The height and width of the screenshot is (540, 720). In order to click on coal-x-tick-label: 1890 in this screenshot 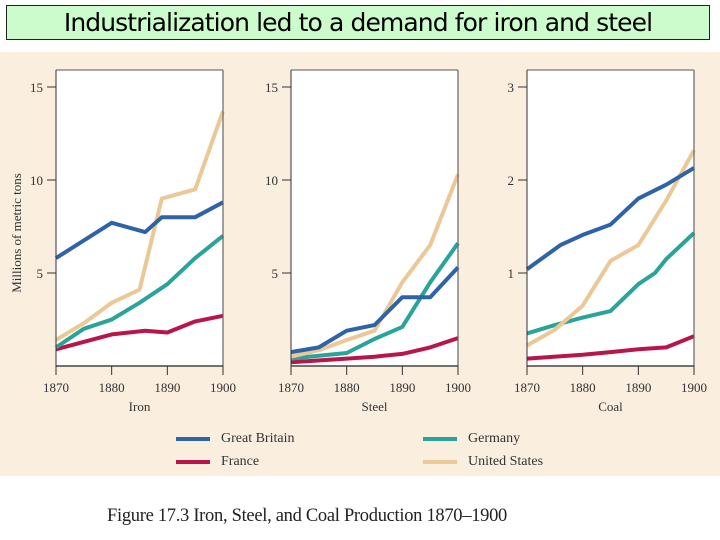, I will do `click(638, 387)`.